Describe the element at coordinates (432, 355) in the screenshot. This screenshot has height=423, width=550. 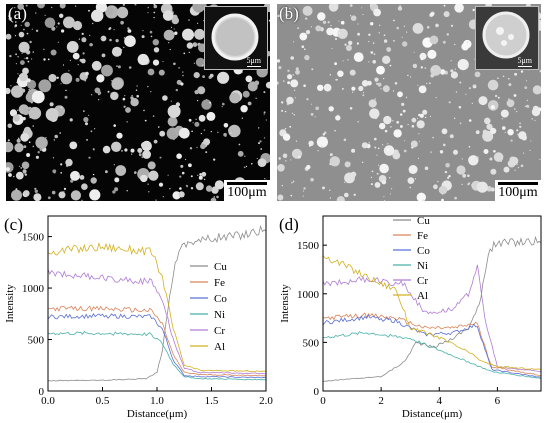
I see `series-line-ni` at that location.